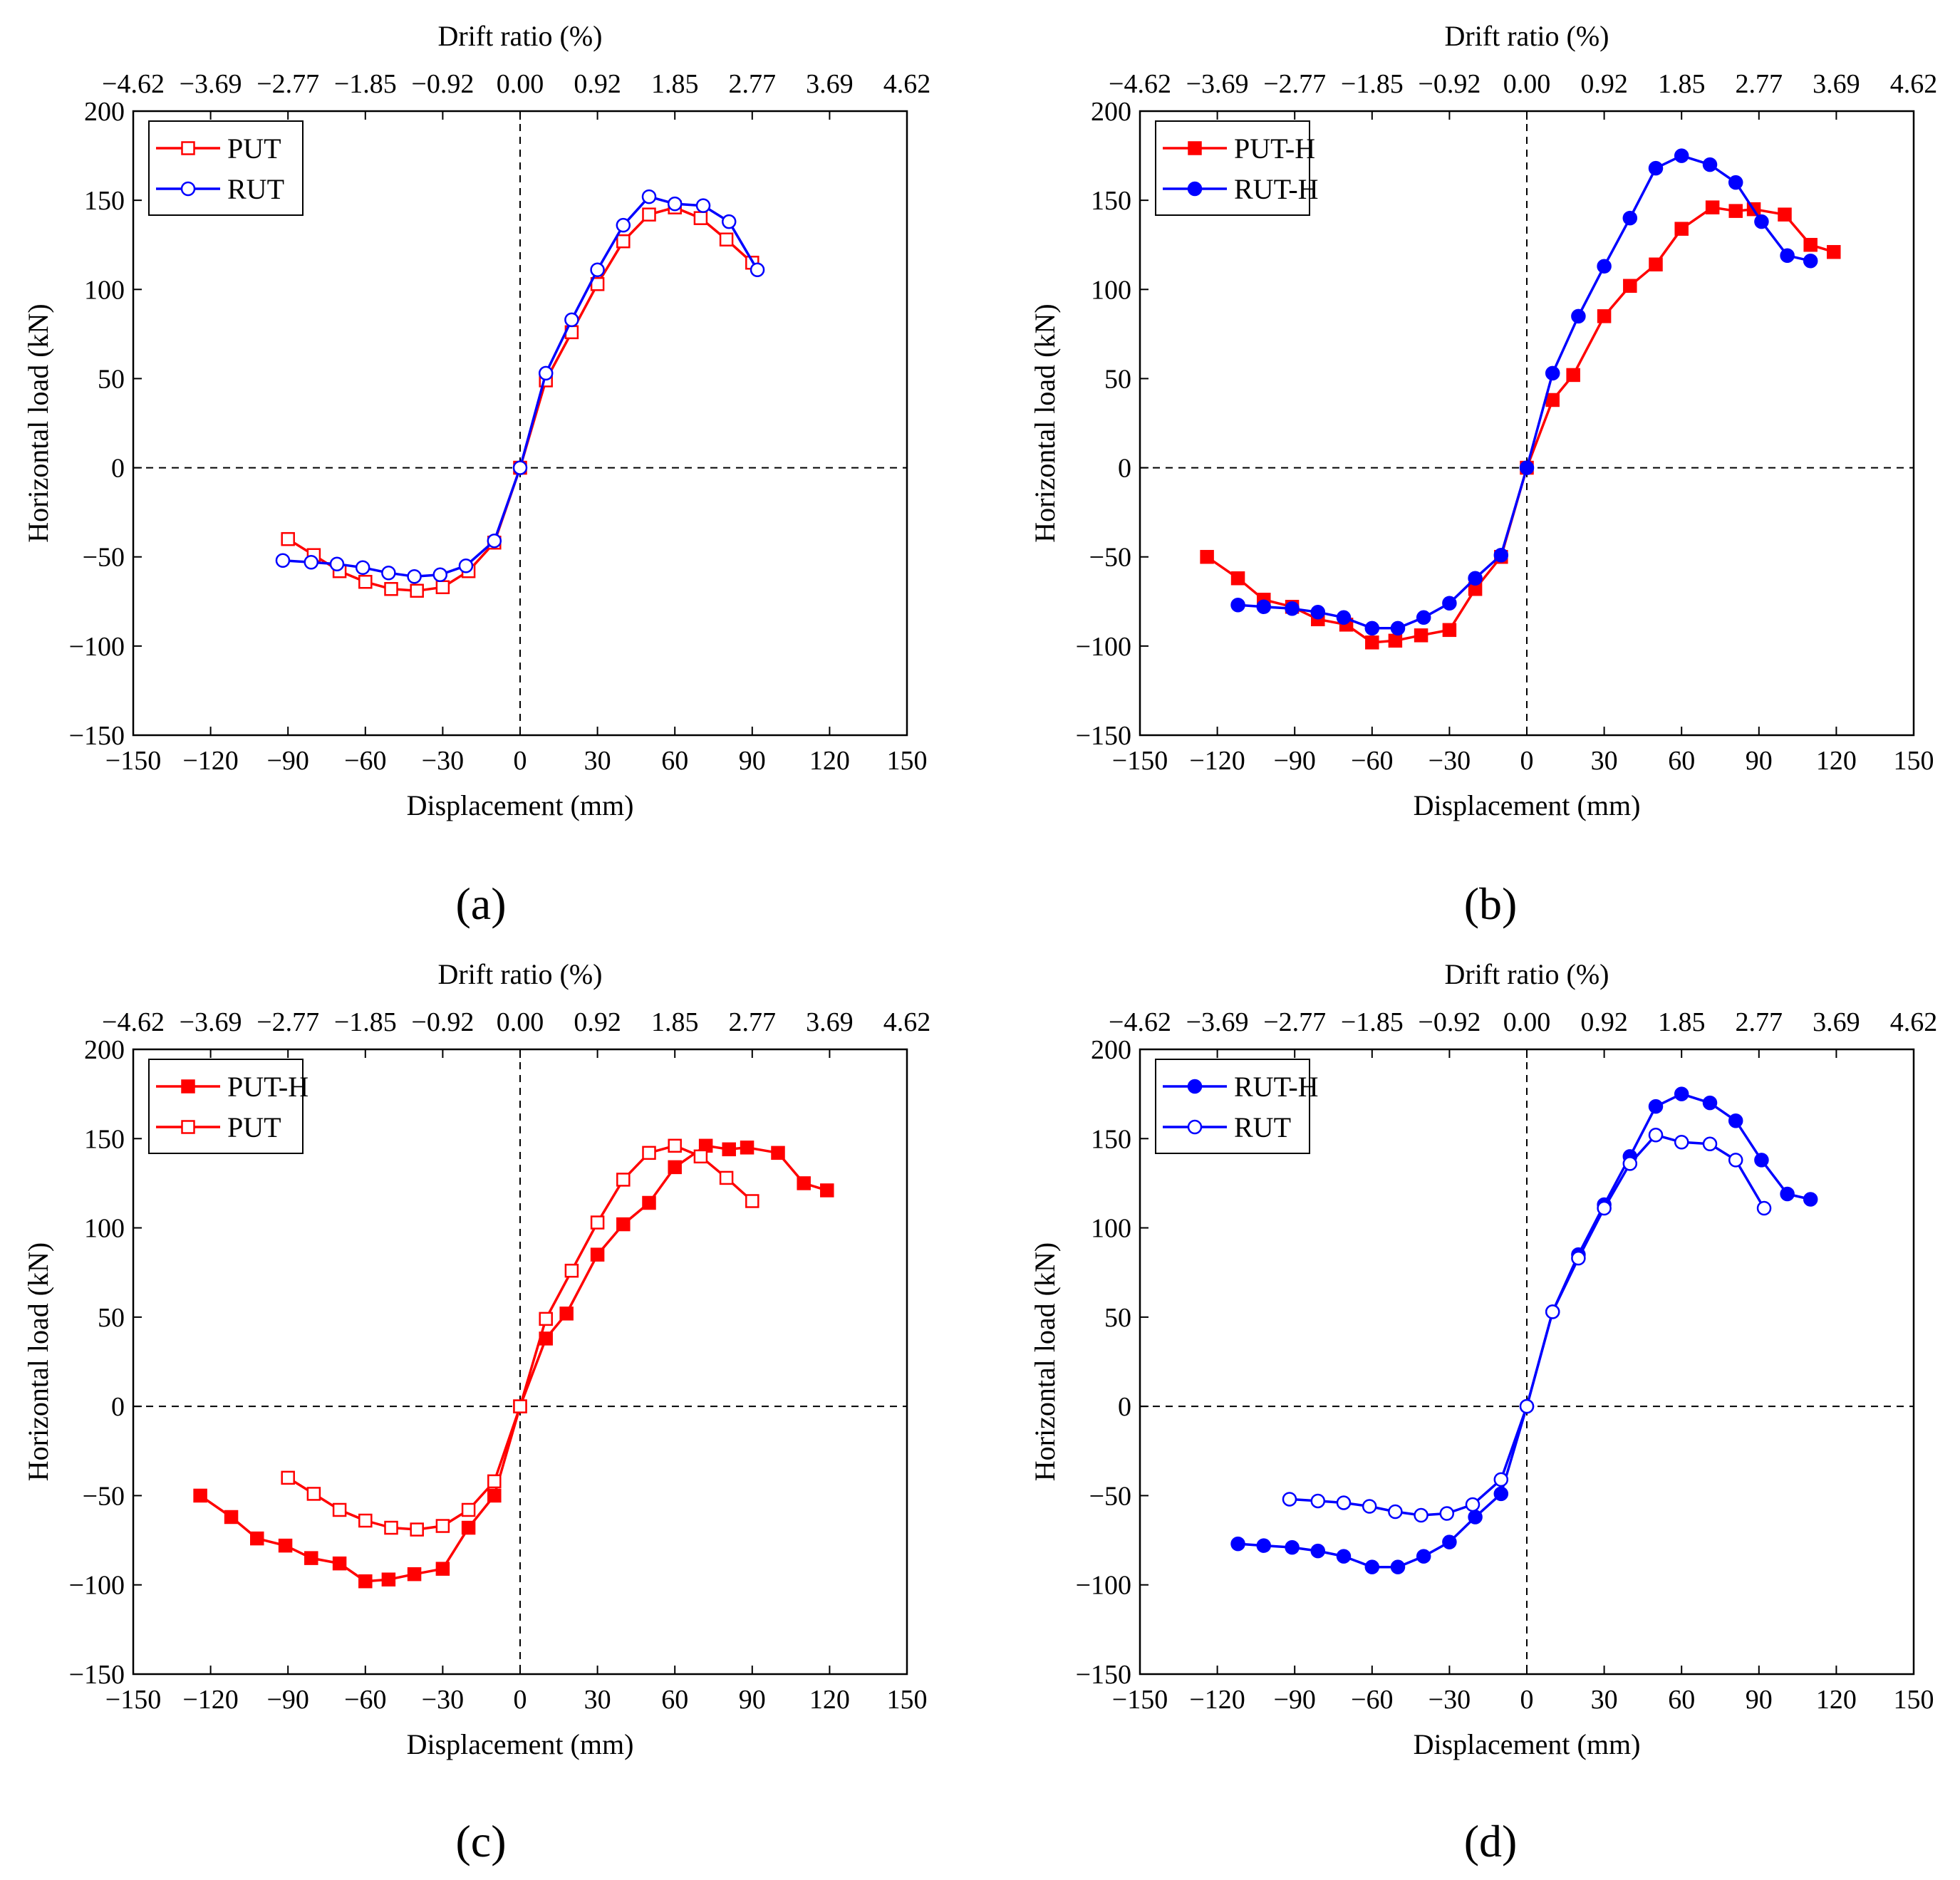 The height and width of the screenshot is (1880, 1960). What do you see at coordinates (1294, 84) in the screenshot?
I see `top-tick-label: −2.77` at bounding box center [1294, 84].